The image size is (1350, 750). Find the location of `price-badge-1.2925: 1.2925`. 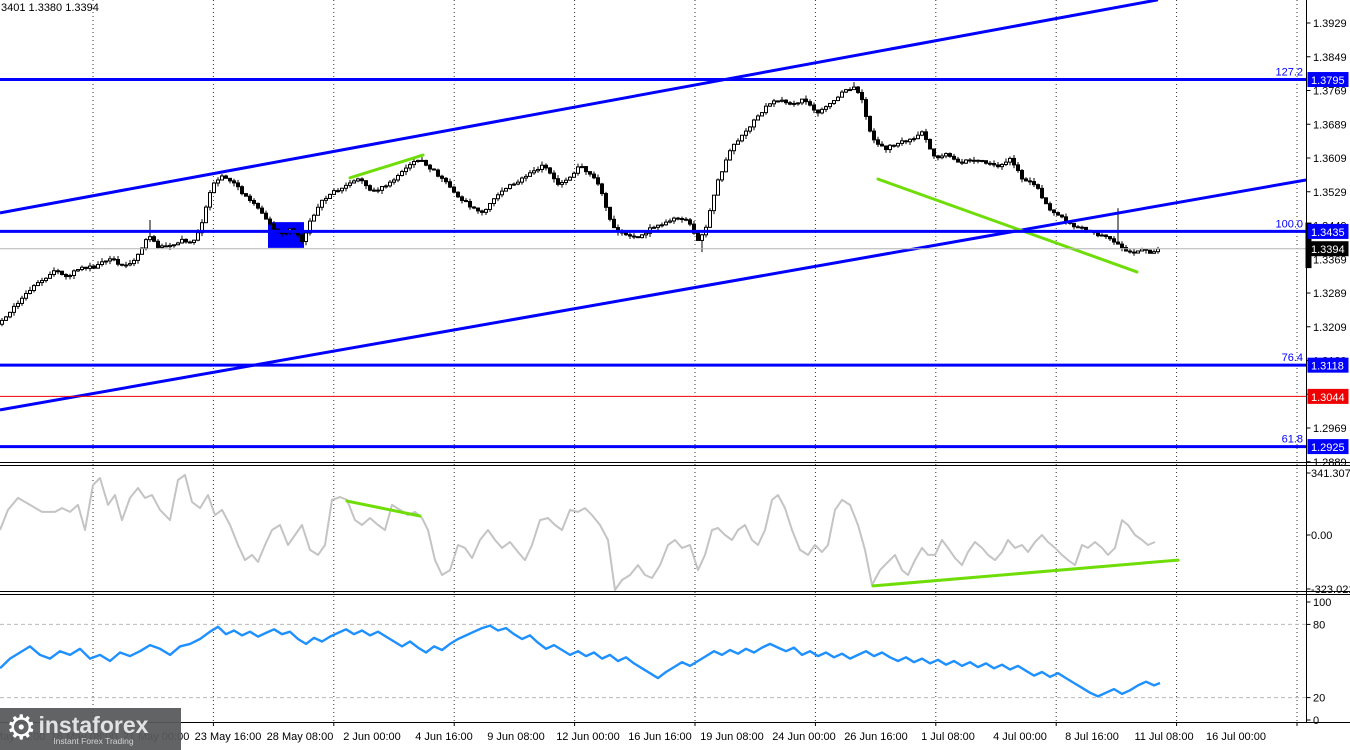

price-badge-1.2925: 1.2925 is located at coordinates (1328, 447).